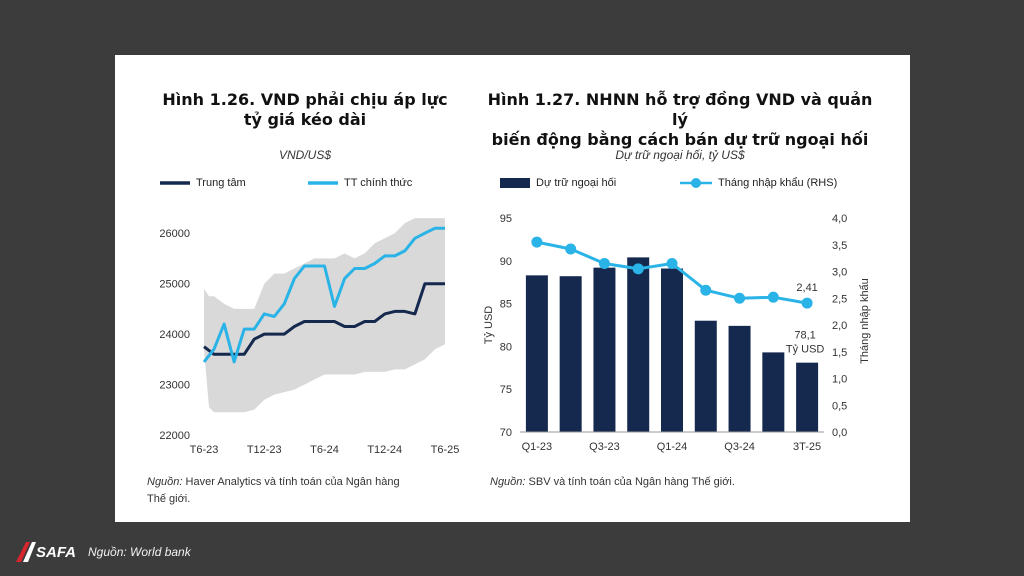 Image resolution: width=1024 pixels, height=576 pixels. I want to click on y-tick-label: 24000, so click(174, 335).